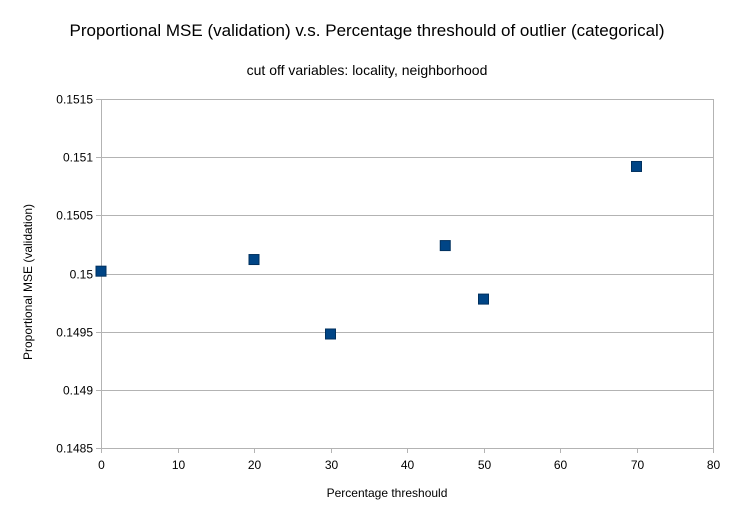  I want to click on x-tick-label: 60, so click(561, 465).